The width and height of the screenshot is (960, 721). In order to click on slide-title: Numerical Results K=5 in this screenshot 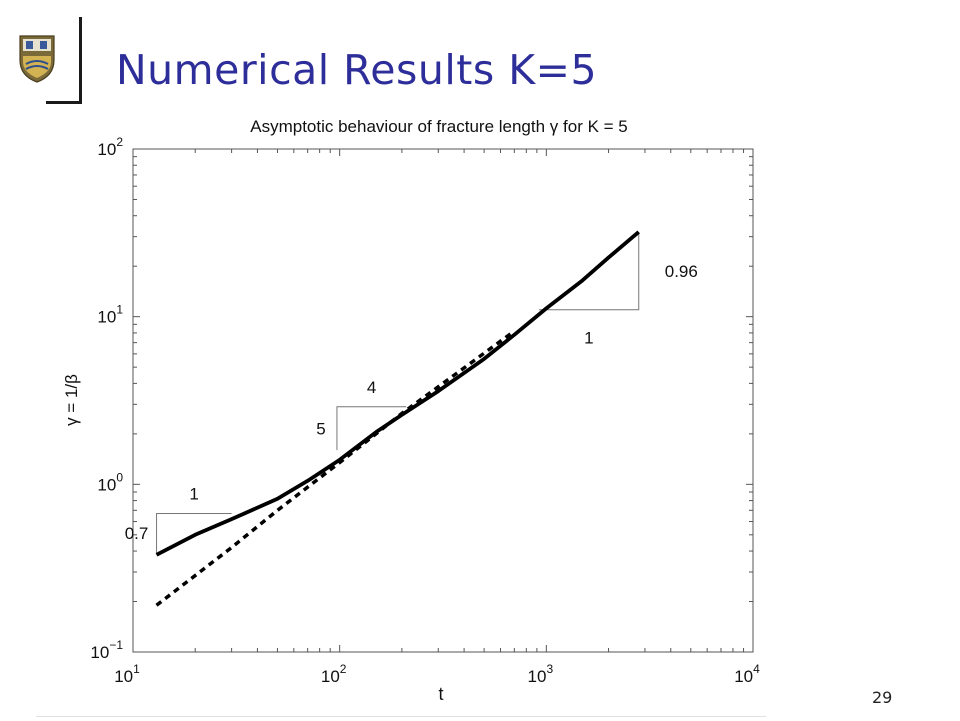, I will do `click(357, 70)`.